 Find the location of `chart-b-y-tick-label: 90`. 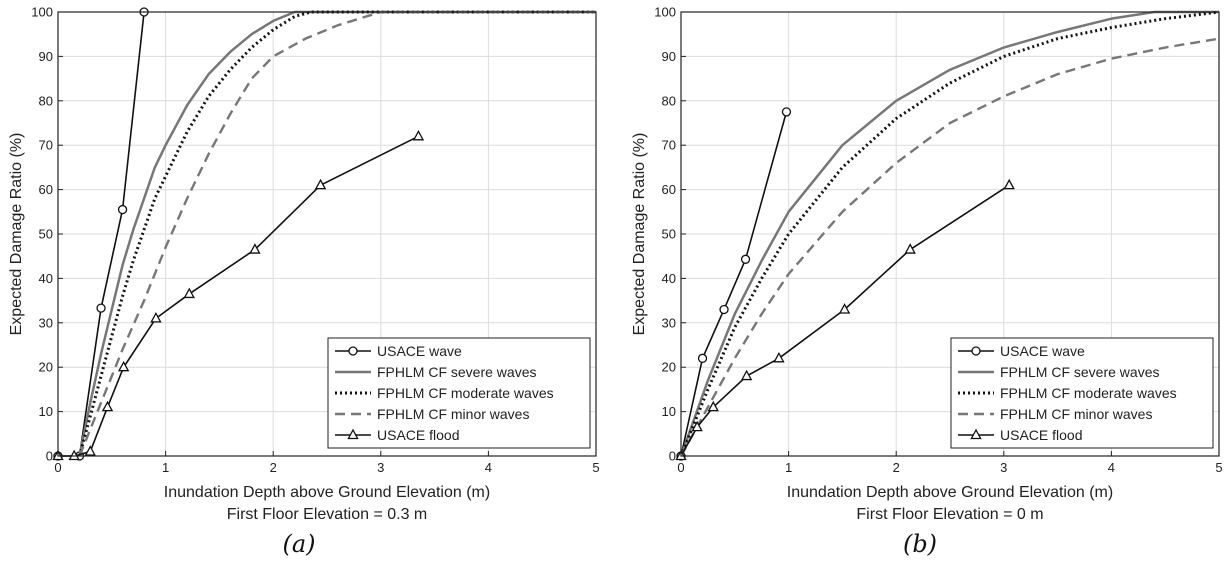

chart-b-y-tick-label: 90 is located at coordinates (669, 56).